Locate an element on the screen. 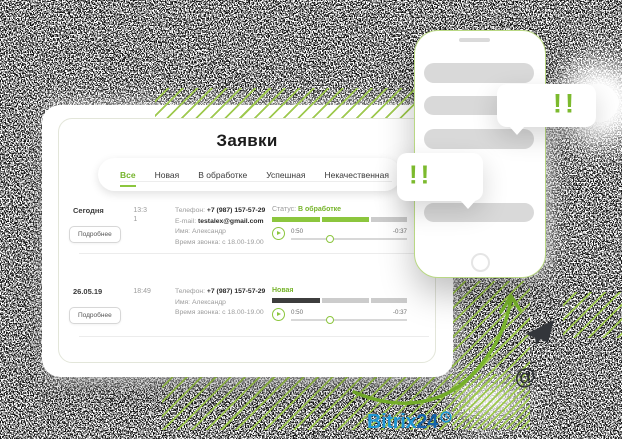 The width and height of the screenshot is (622, 439). at-sign-icon: @ is located at coordinates (524, 376).